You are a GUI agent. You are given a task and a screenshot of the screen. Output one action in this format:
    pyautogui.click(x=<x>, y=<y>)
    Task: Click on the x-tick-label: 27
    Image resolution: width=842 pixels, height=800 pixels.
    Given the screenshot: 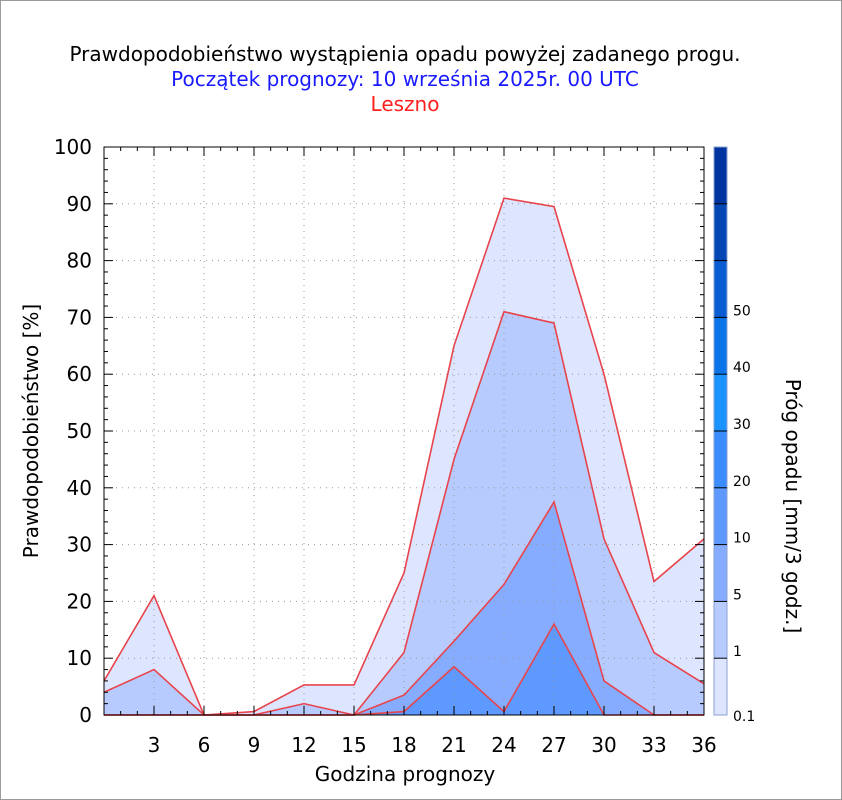 What is the action you would take?
    pyautogui.click(x=553, y=745)
    